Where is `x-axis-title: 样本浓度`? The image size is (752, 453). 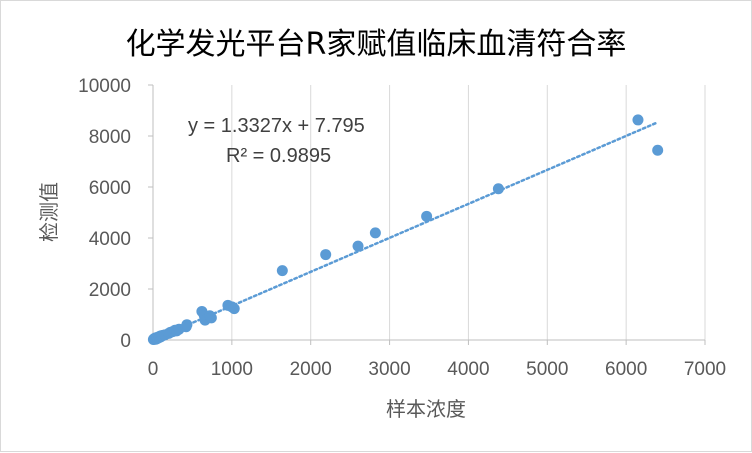 x-axis-title: 样本浓度 is located at coordinates (426, 409).